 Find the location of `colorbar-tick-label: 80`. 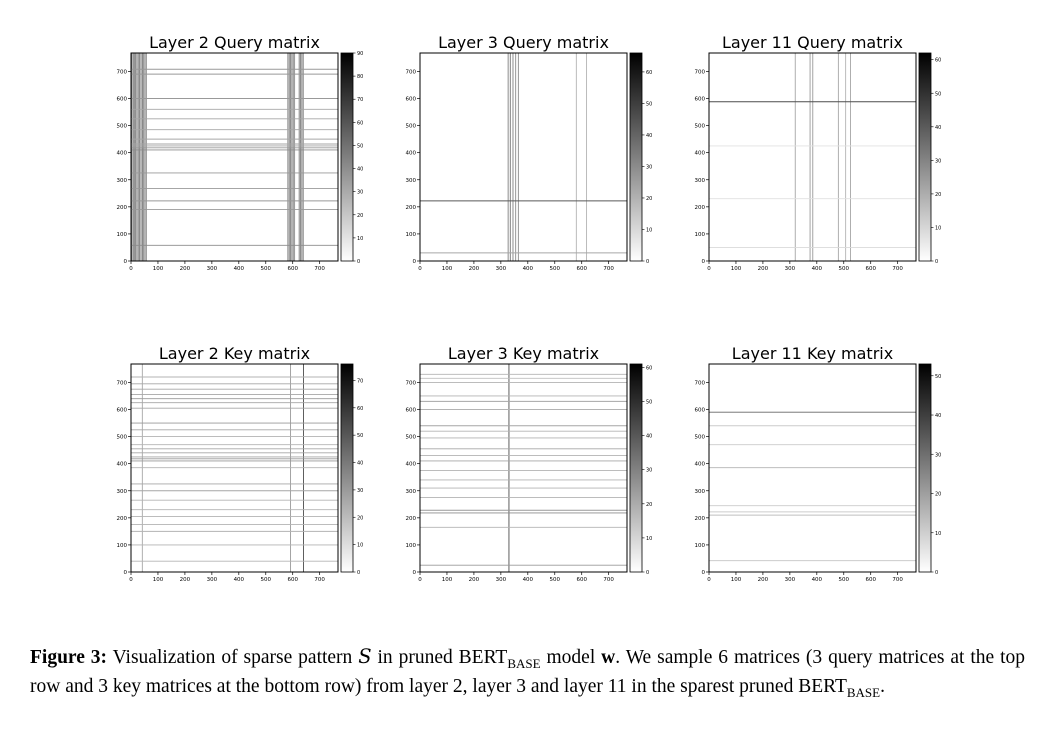

colorbar-tick-label: 80 is located at coordinates (360, 77).